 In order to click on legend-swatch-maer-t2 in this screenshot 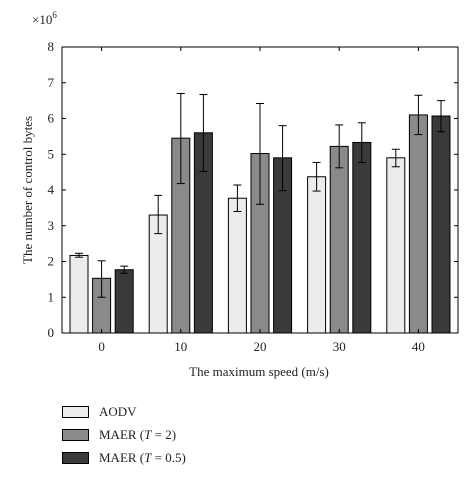, I will do `click(75, 434)`.